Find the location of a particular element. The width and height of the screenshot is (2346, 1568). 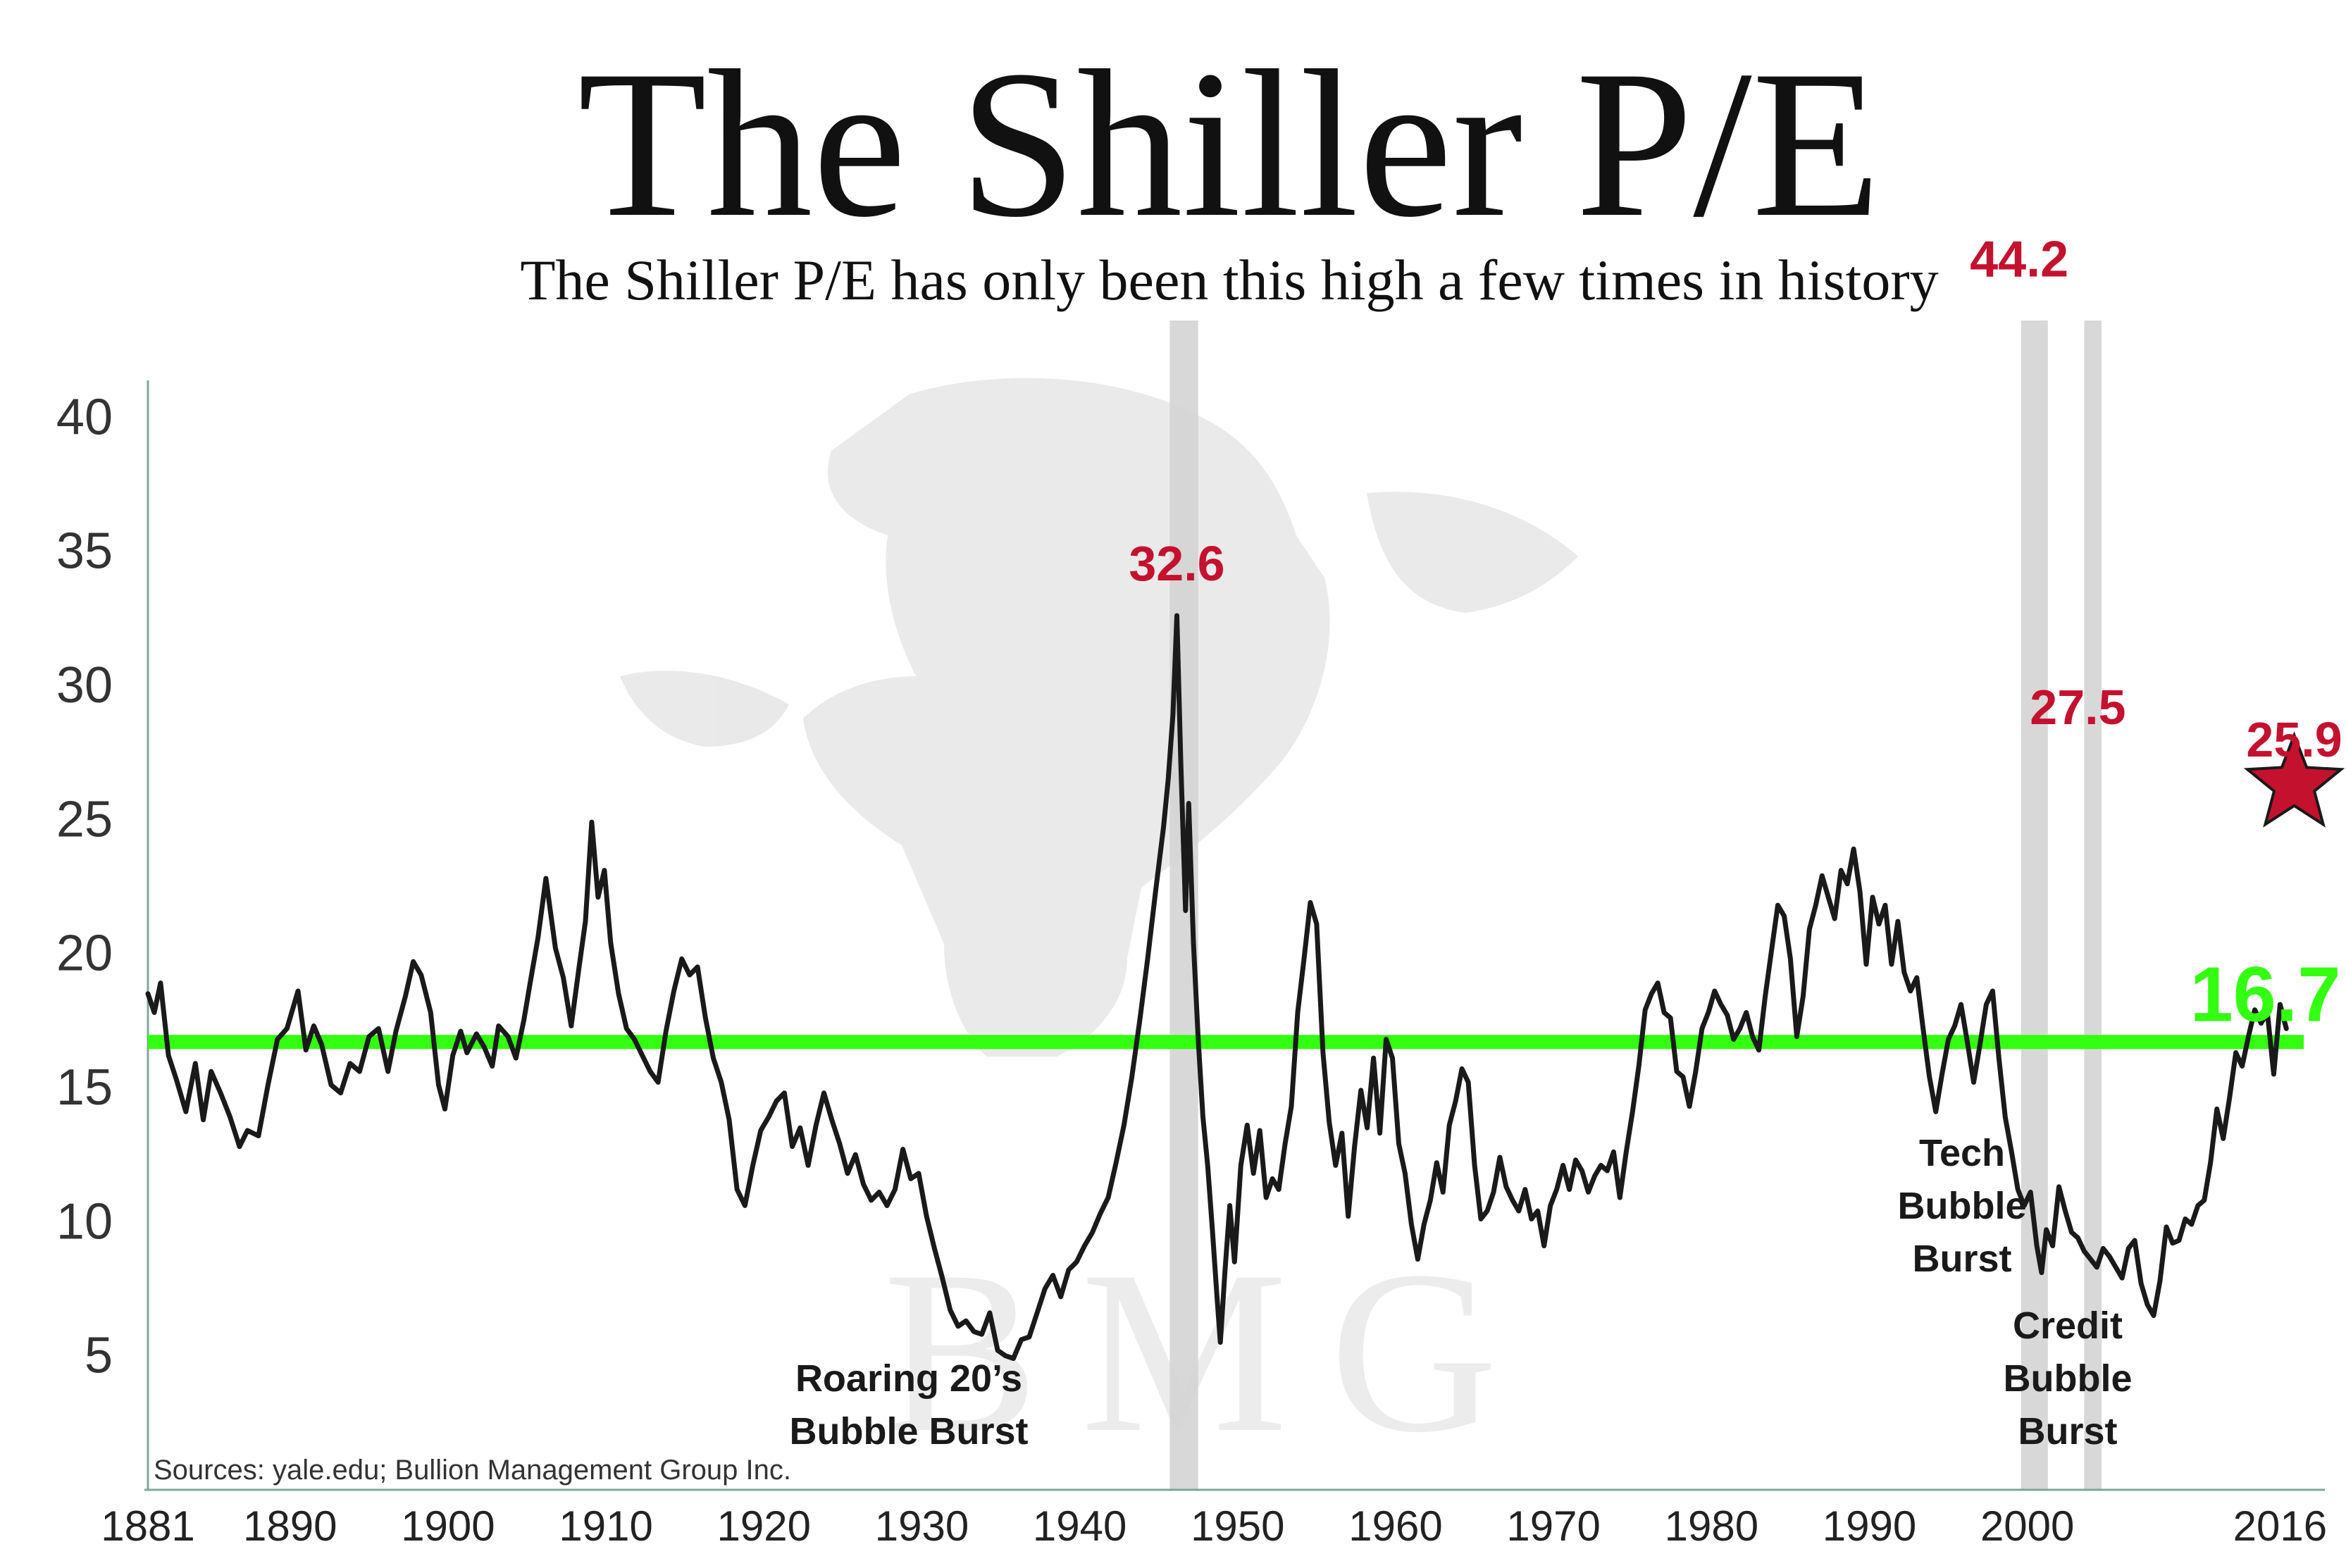

x-tick-label: 1890 is located at coordinates (290, 1526).